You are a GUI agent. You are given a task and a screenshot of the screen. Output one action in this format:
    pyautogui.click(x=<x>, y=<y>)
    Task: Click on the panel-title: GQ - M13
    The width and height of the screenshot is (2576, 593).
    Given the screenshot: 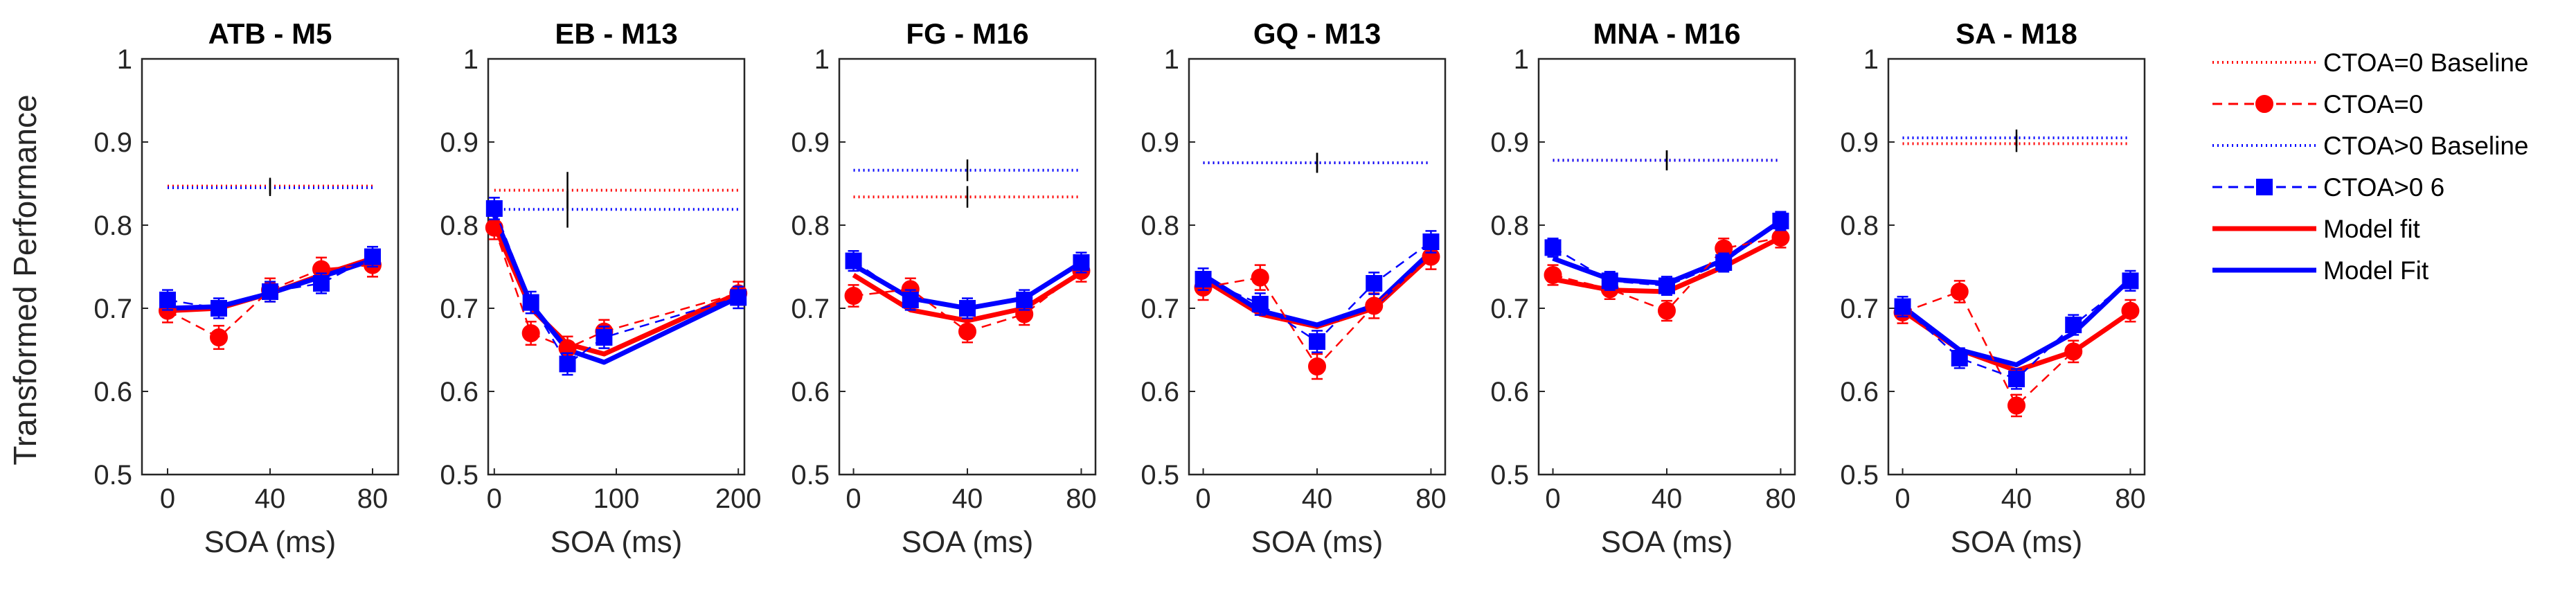 What is the action you would take?
    pyautogui.click(x=1317, y=33)
    